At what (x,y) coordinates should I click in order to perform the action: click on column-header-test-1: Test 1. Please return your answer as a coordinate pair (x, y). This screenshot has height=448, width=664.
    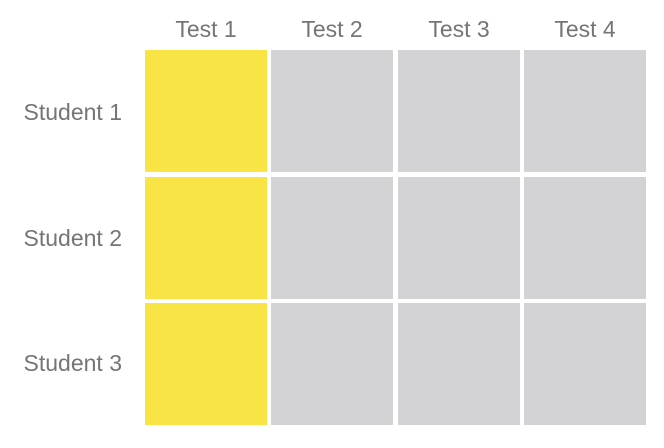
    Looking at the image, I should click on (206, 29).